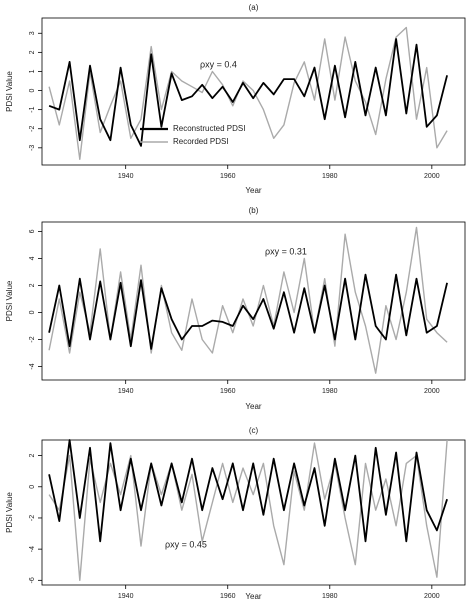 This screenshot has height=601, width=474. I want to click on y-tick-label: -3, so click(32, 148).